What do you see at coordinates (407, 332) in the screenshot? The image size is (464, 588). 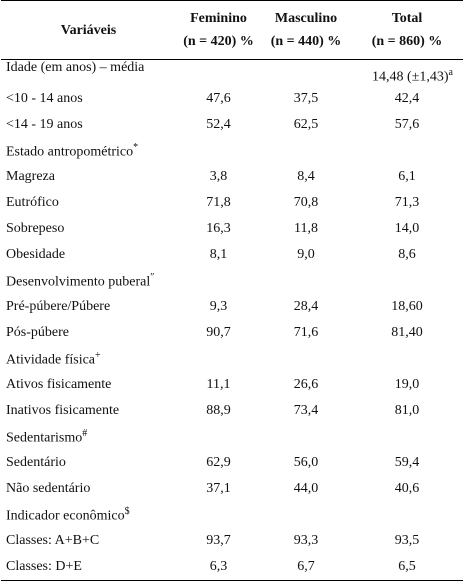 I see `value-cell: 81,40` at bounding box center [407, 332].